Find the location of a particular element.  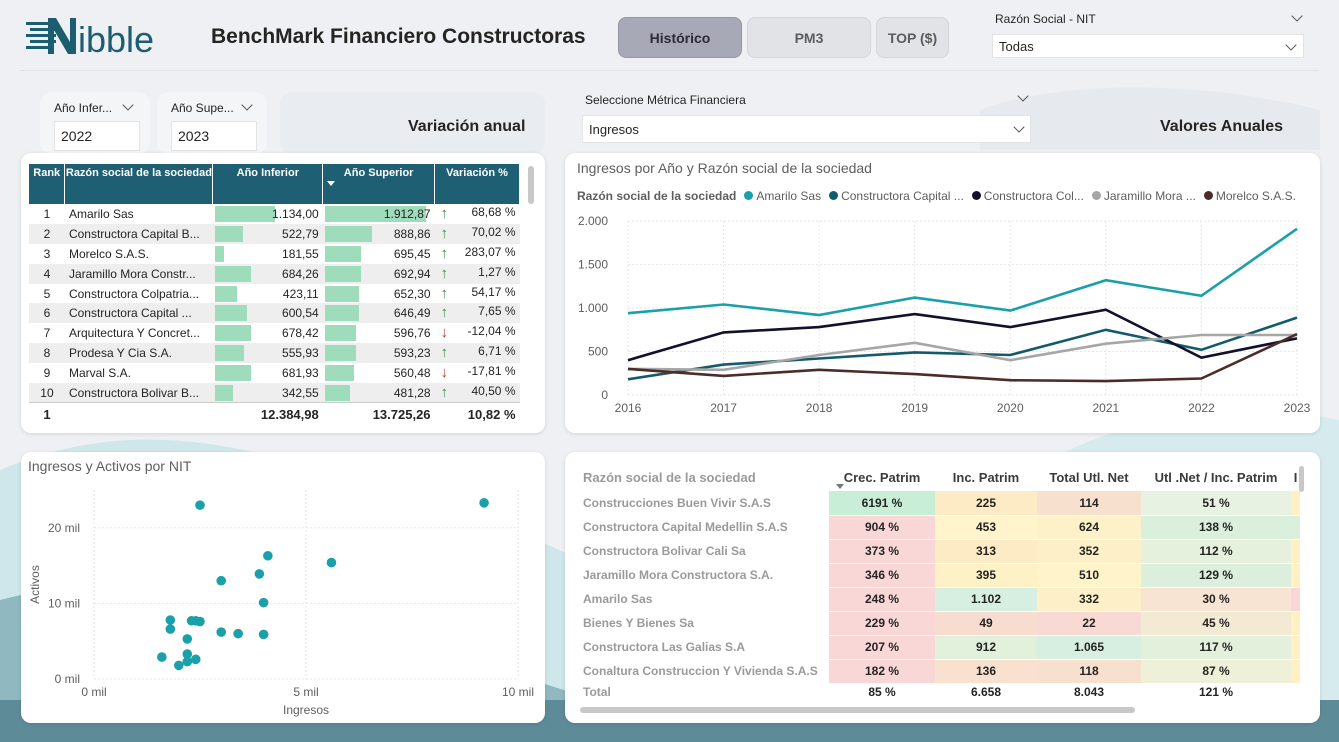

matrix-row: Bienes Y Bienes Sa 229 % 49 22 45 % is located at coordinates (938, 623).